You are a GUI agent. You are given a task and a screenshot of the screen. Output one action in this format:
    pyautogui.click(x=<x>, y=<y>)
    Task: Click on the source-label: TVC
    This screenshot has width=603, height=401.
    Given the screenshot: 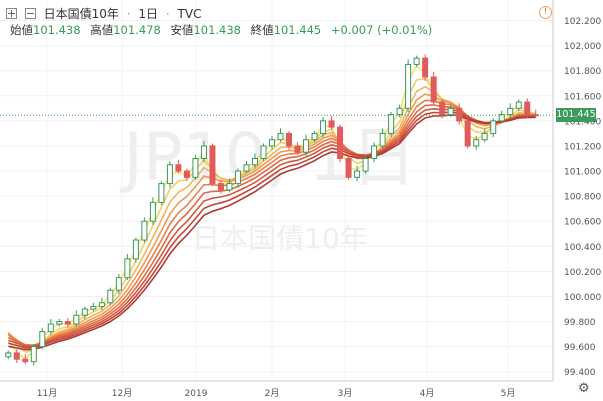 What is the action you would take?
    pyautogui.click(x=189, y=13)
    